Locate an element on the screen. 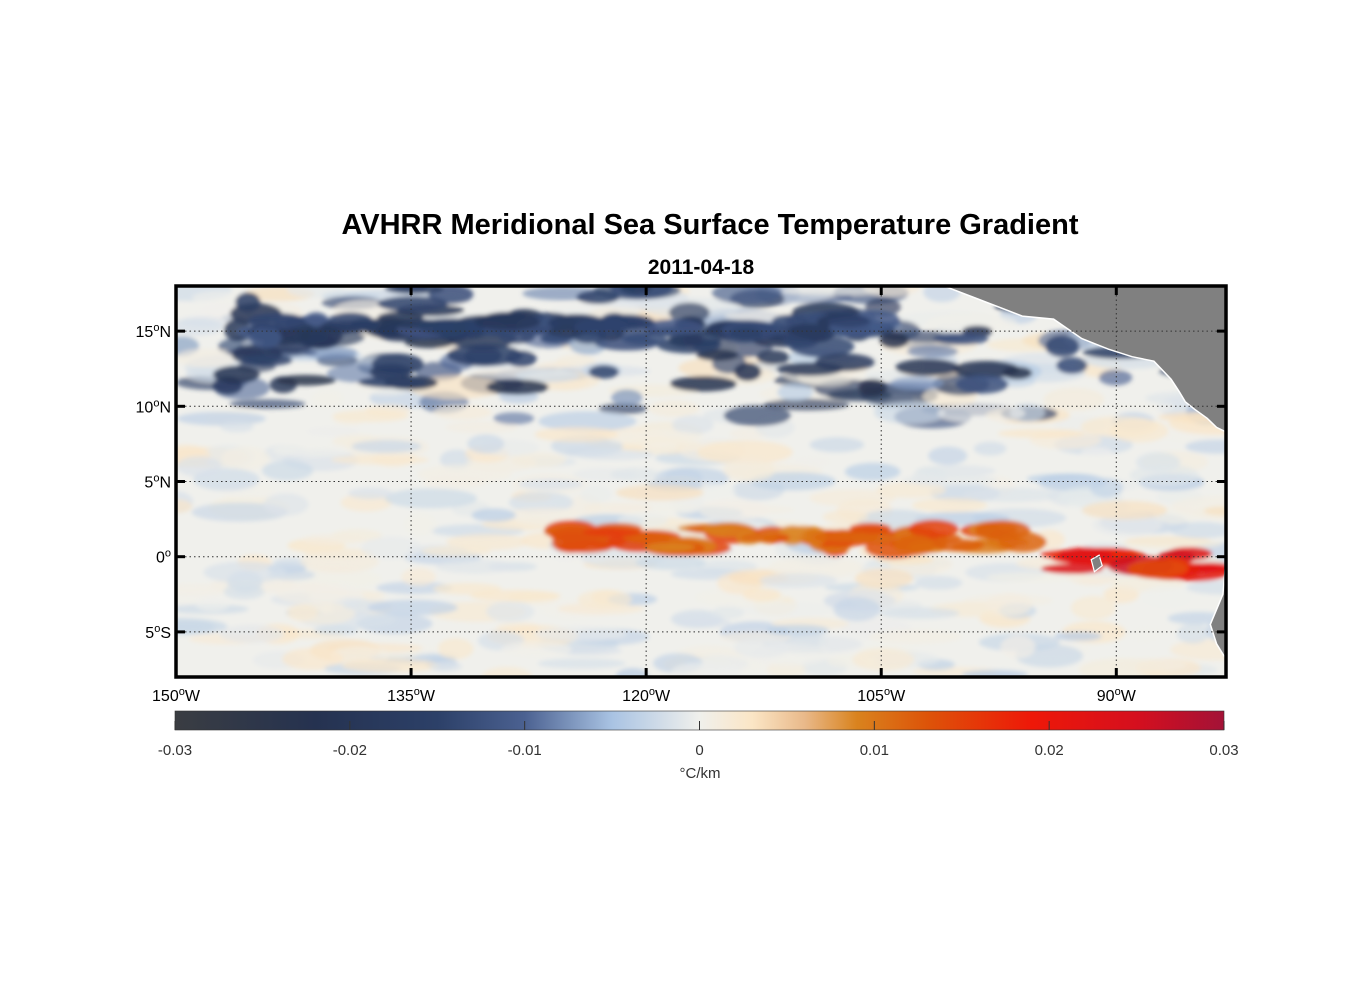  land-mask is located at coordinates (1083, 473).